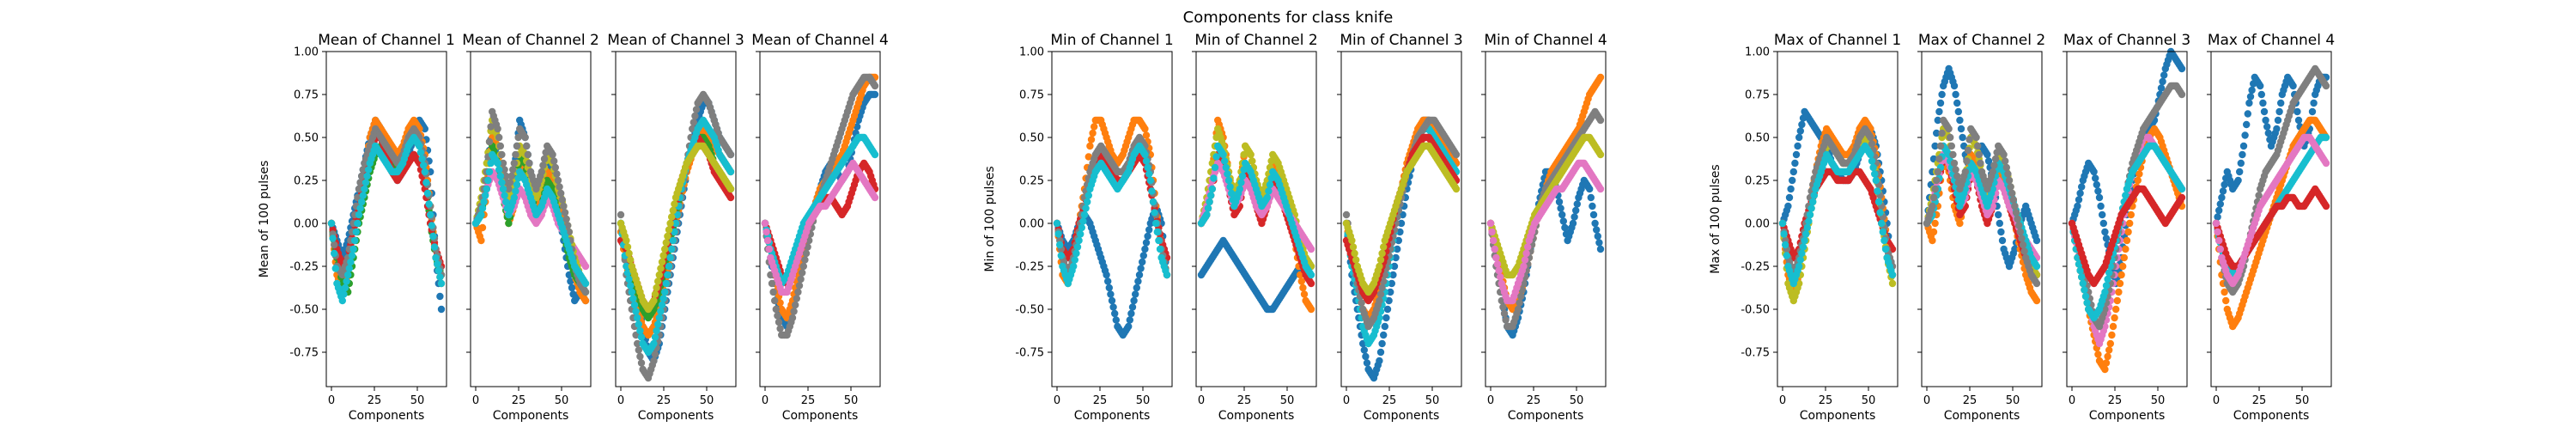 The image size is (2576, 433). Describe the element at coordinates (1031, 138) in the screenshot. I see `y-tick-label: 0.50` at that location.